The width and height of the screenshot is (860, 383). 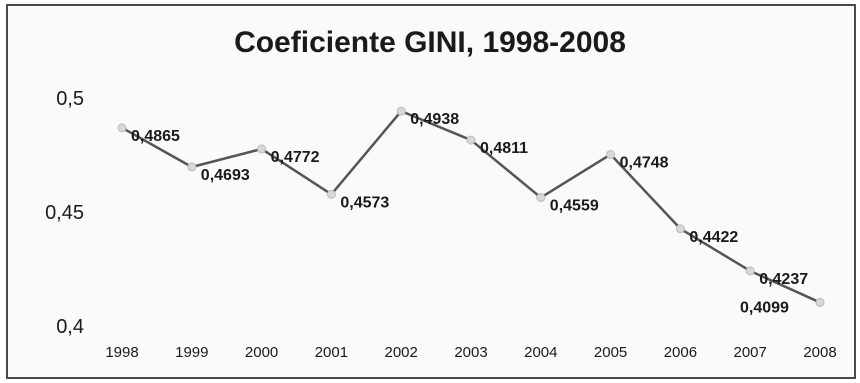 I want to click on data-label: 0,4748, so click(x=644, y=162).